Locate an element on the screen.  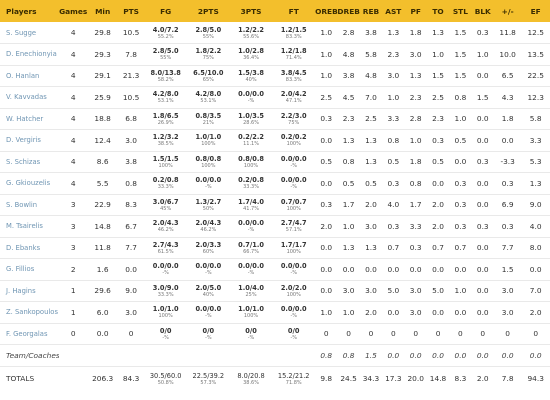
player-blk: 1.5 is located at coordinates (482, 97).